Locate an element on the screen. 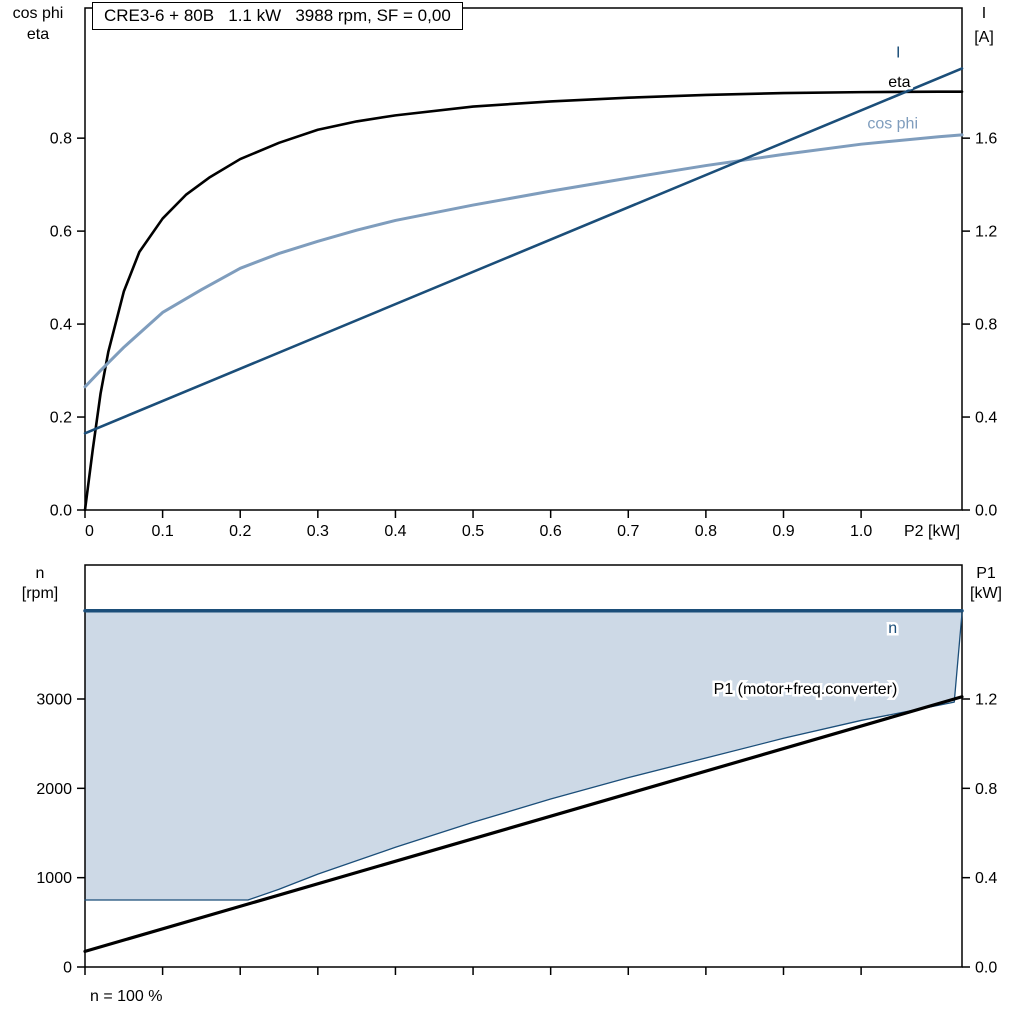 The width and height of the screenshot is (1024, 1024). x-tick-label: 0.7 is located at coordinates (628, 531).